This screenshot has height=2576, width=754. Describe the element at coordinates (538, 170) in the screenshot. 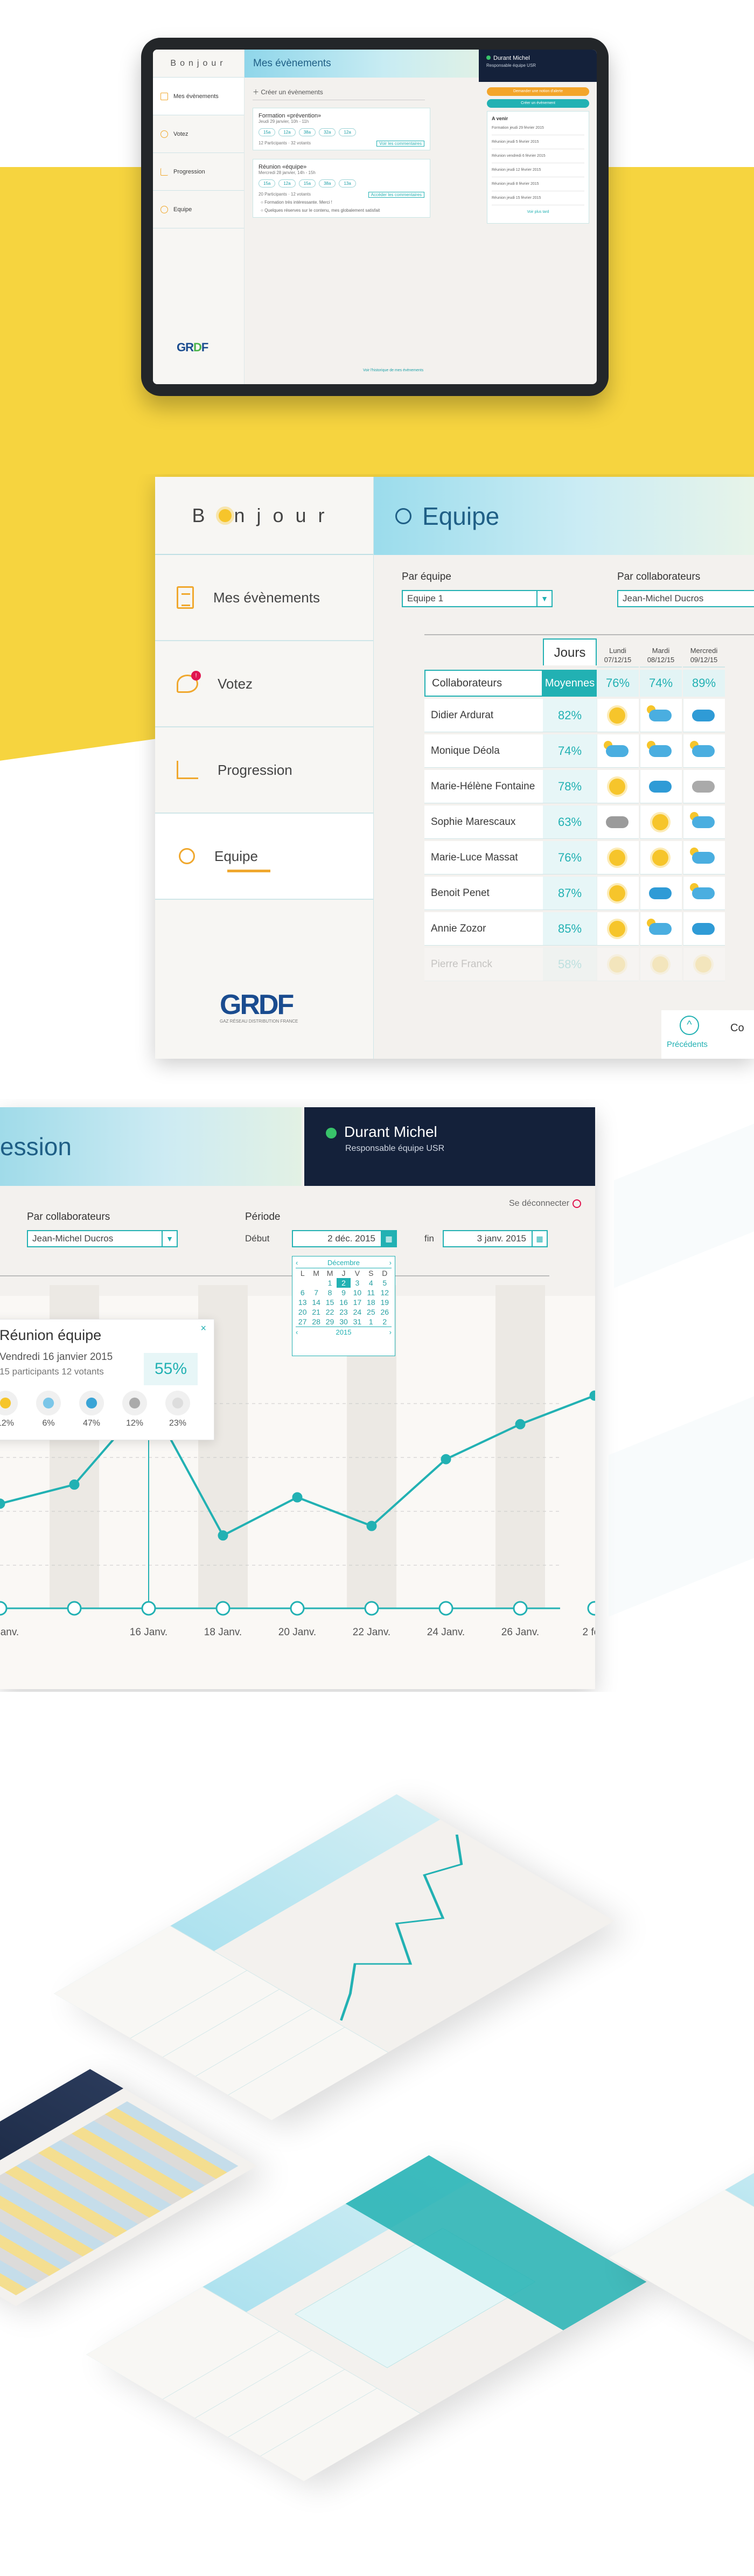

I see `upcoming-item: Réunion jeudi 12 février 2015` at that location.